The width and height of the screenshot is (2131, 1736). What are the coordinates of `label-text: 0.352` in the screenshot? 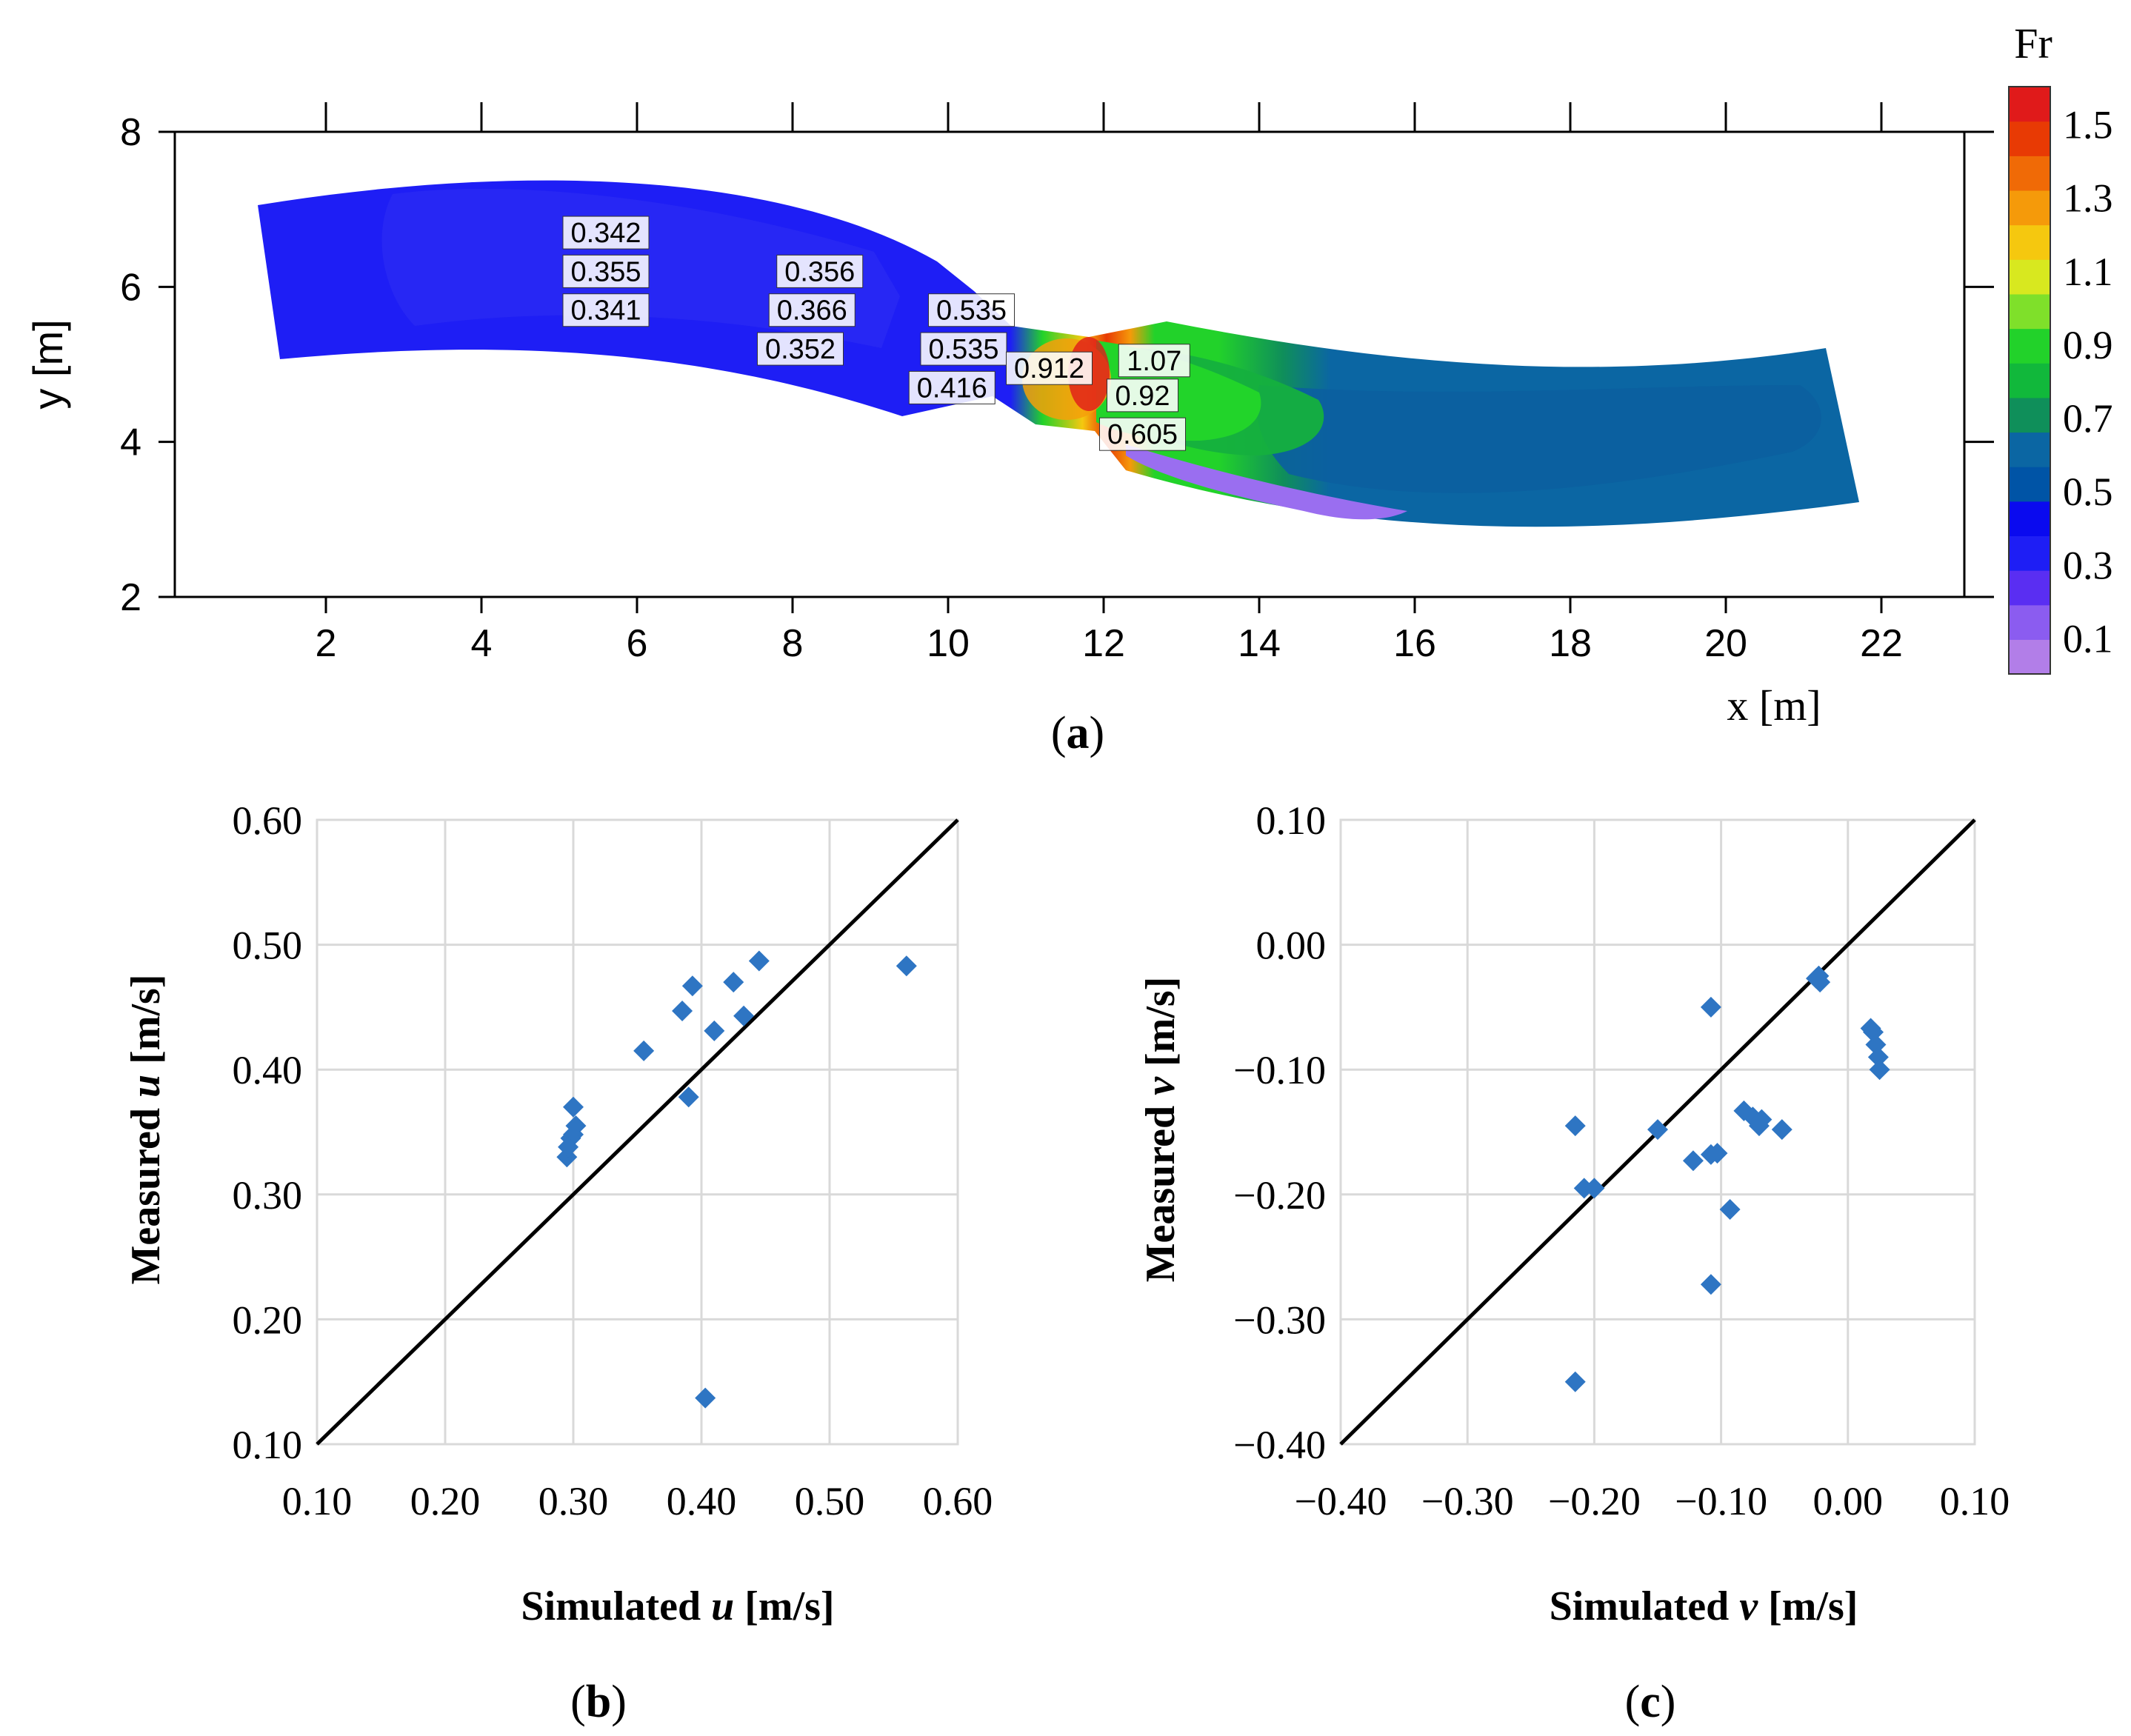 It's located at (800, 349).